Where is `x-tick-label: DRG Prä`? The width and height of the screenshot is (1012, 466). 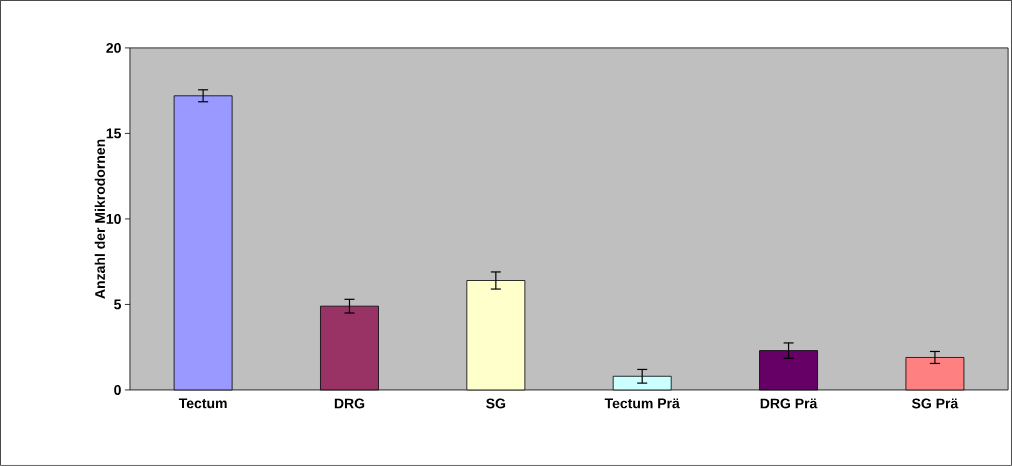 x-tick-label: DRG Prä is located at coordinates (789, 403).